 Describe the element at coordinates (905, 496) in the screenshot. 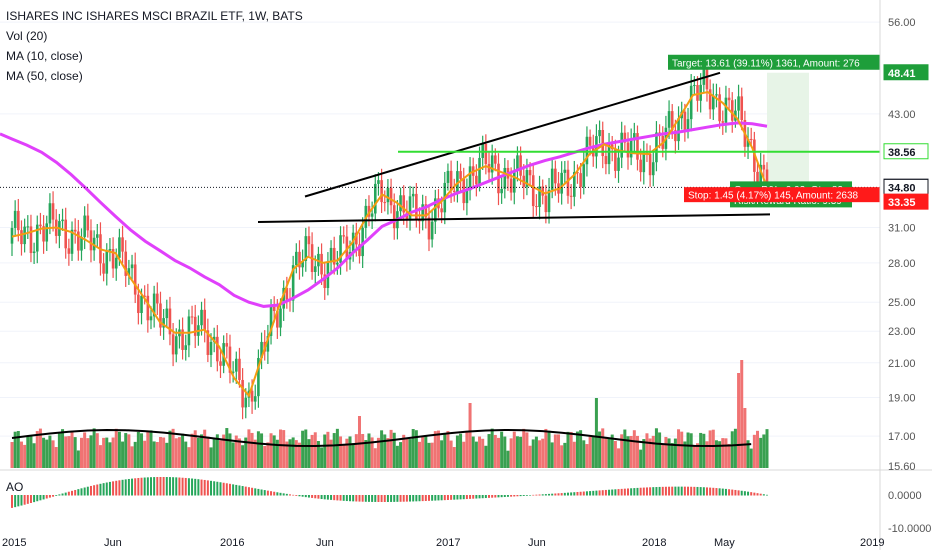

I see `ao-tick: 0.0000` at that location.